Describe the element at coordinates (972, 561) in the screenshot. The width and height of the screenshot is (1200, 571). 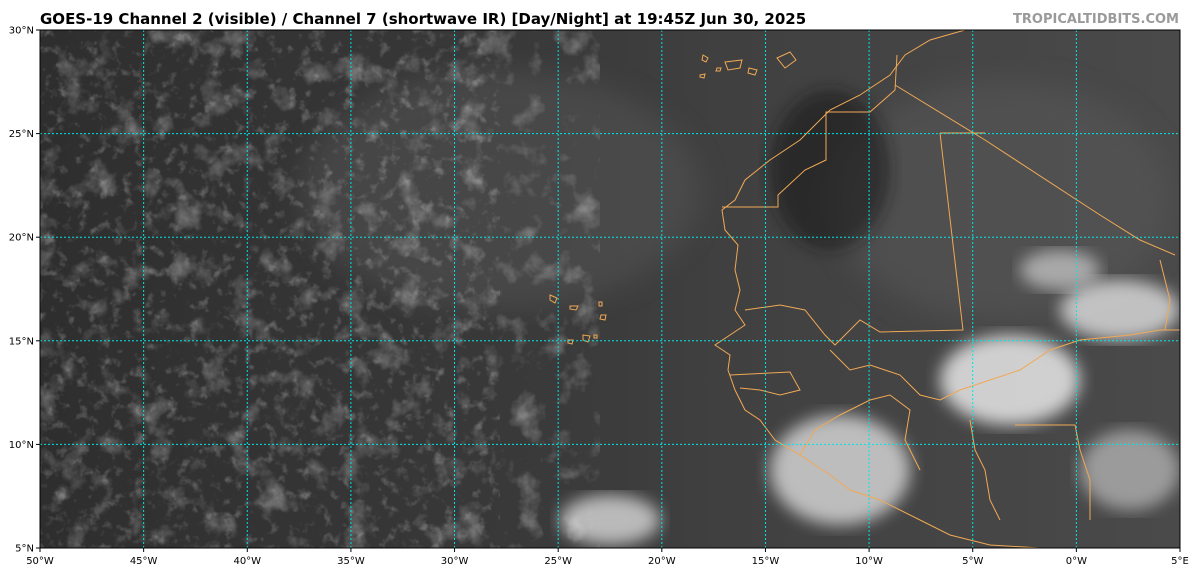
I see `longitude-label: 5°W` at that location.